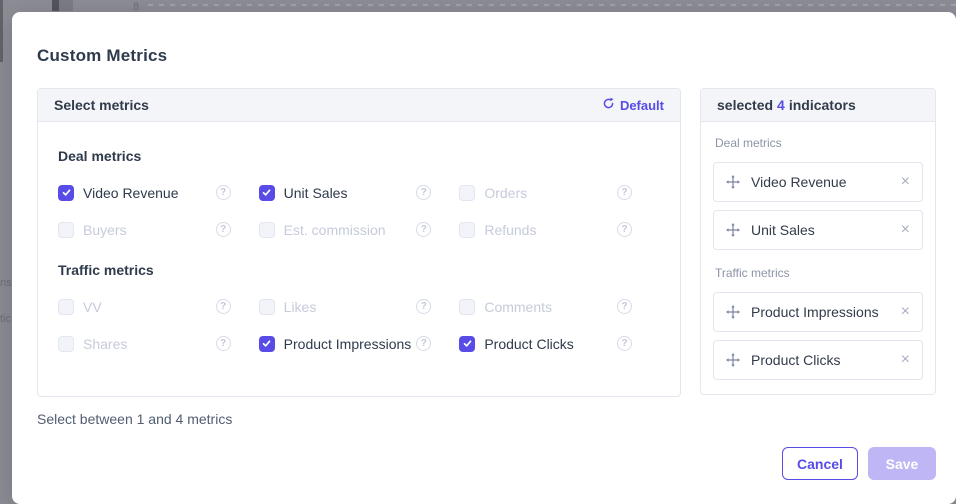 The width and height of the screenshot is (956, 504). What do you see at coordinates (106, 270) in the screenshot?
I see `section-title-traffic-metrics: Traffic metrics` at bounding box center [106, 270].